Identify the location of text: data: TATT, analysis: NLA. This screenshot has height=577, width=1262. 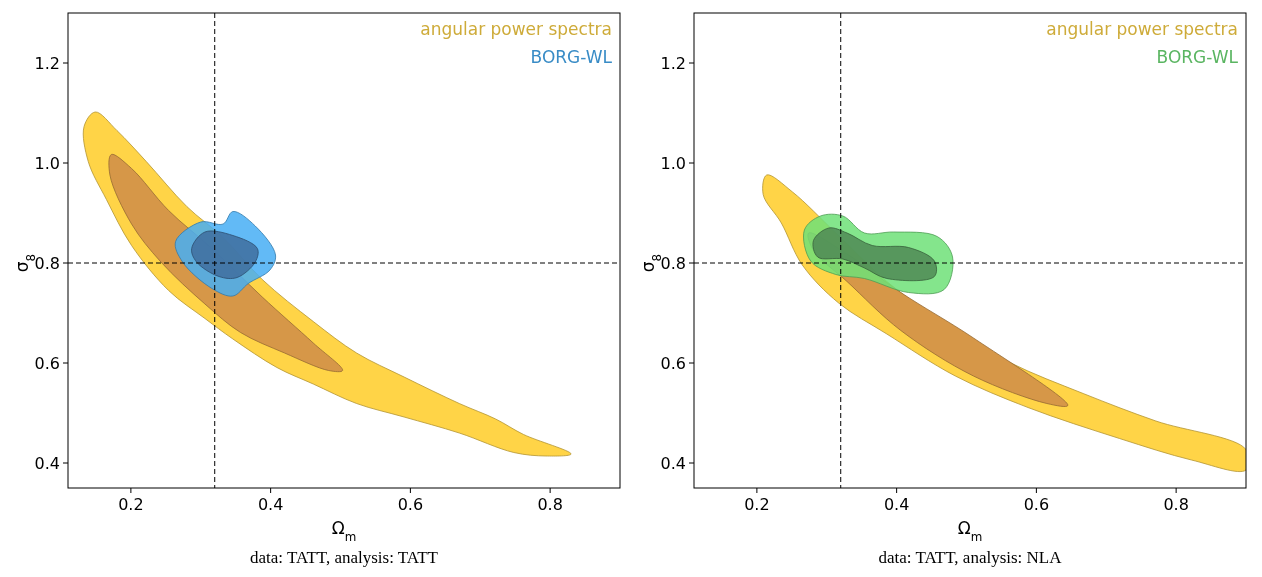
(970, 557).